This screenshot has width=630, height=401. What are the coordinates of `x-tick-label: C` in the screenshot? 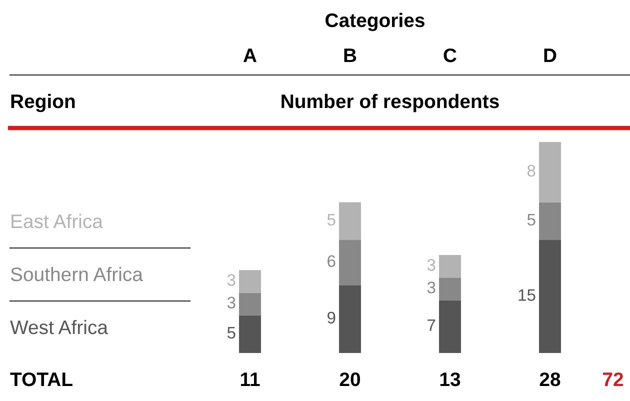 It's located at (450, 55).